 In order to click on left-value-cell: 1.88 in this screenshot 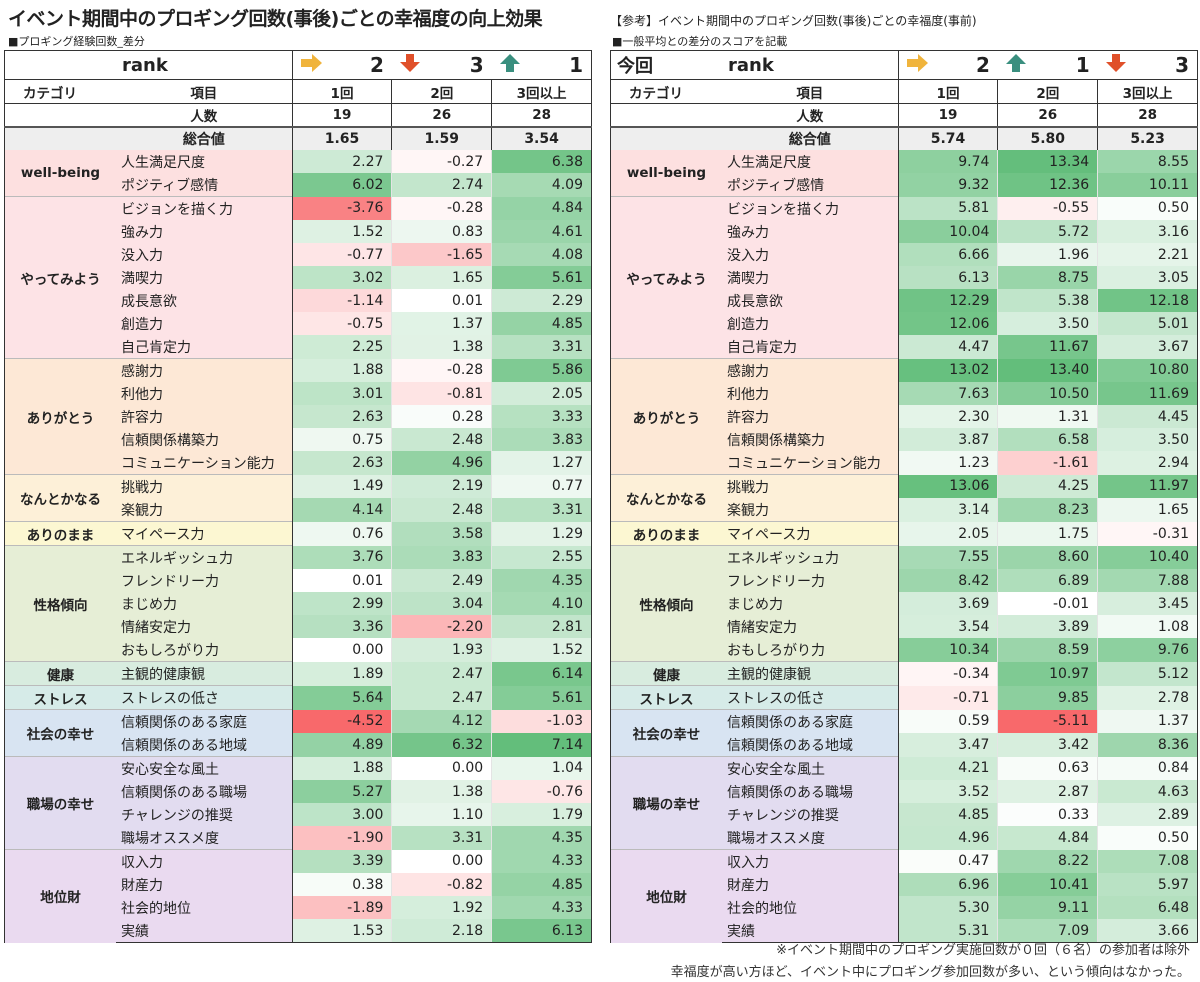, I will do `click(341, 768)`.